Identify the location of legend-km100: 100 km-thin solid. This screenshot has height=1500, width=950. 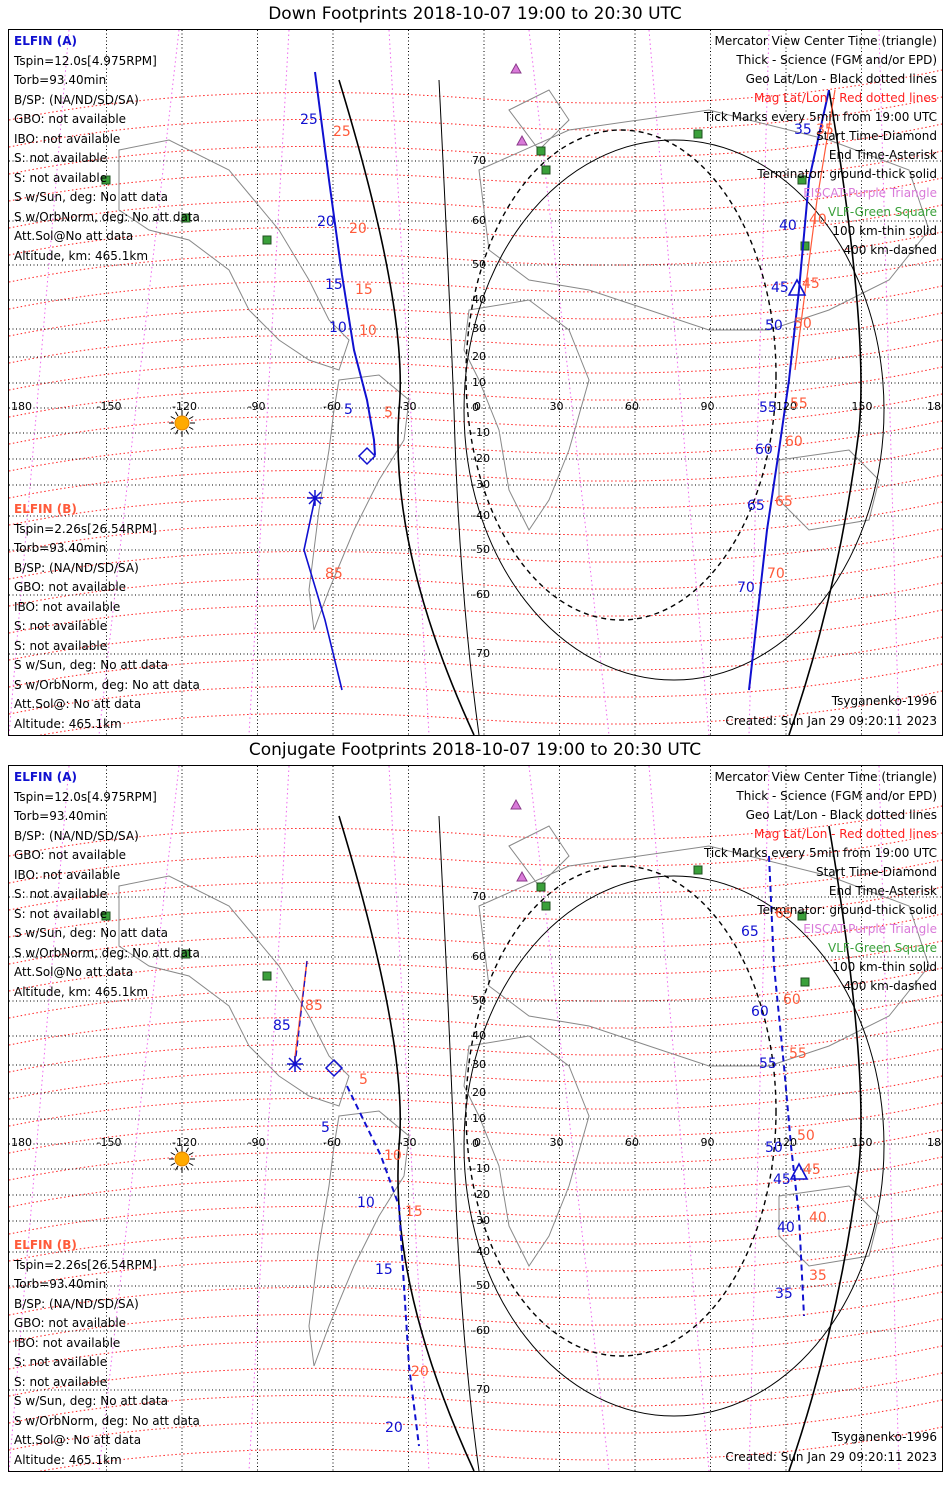
(884, 231).